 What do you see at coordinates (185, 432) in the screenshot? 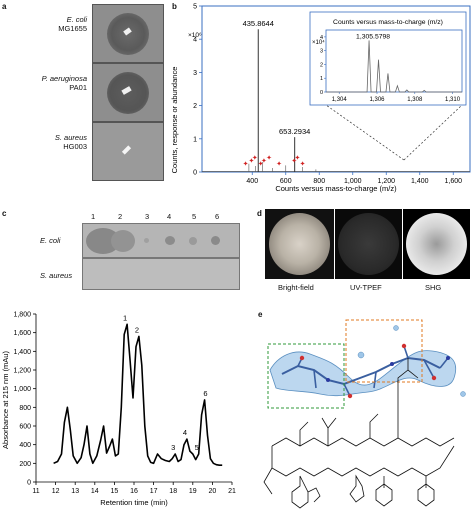
I see `peak-label: 4` at bounding box center [185, 432].